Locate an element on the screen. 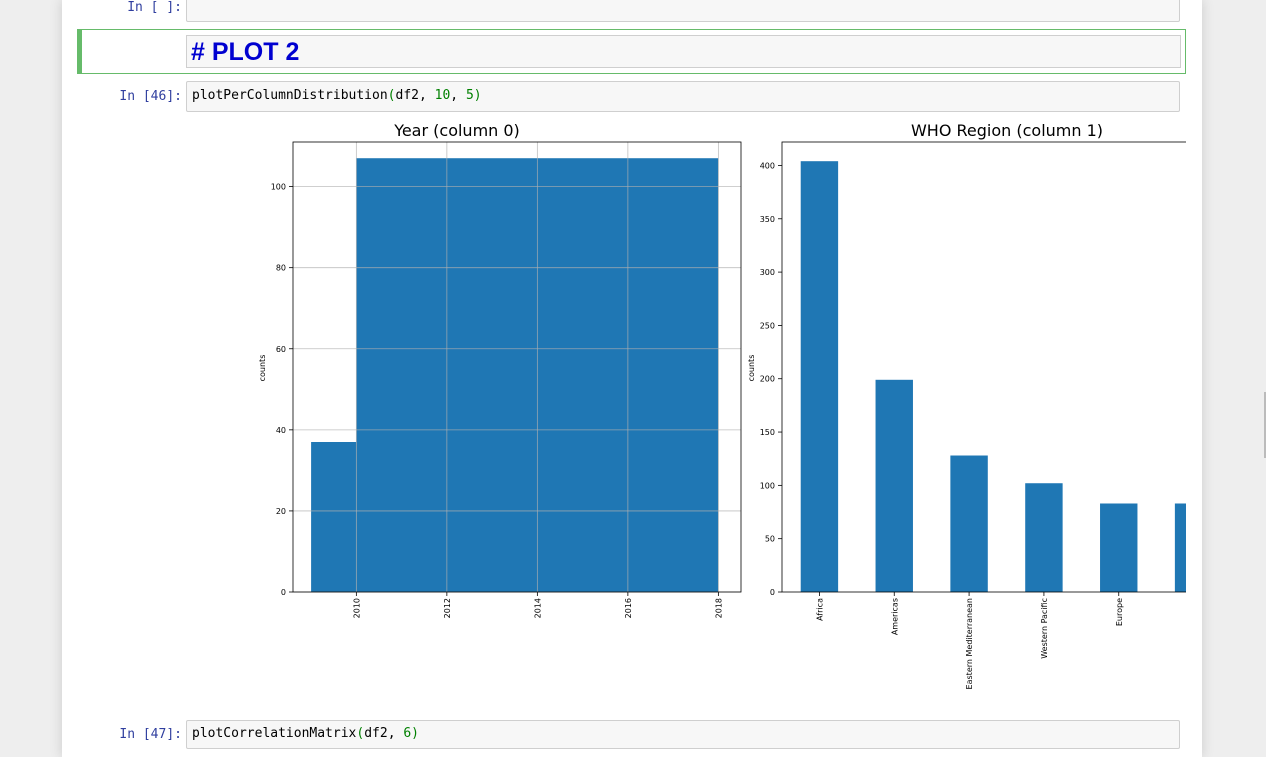  x-tick-label: Africa is located at coordinates (819, 609).